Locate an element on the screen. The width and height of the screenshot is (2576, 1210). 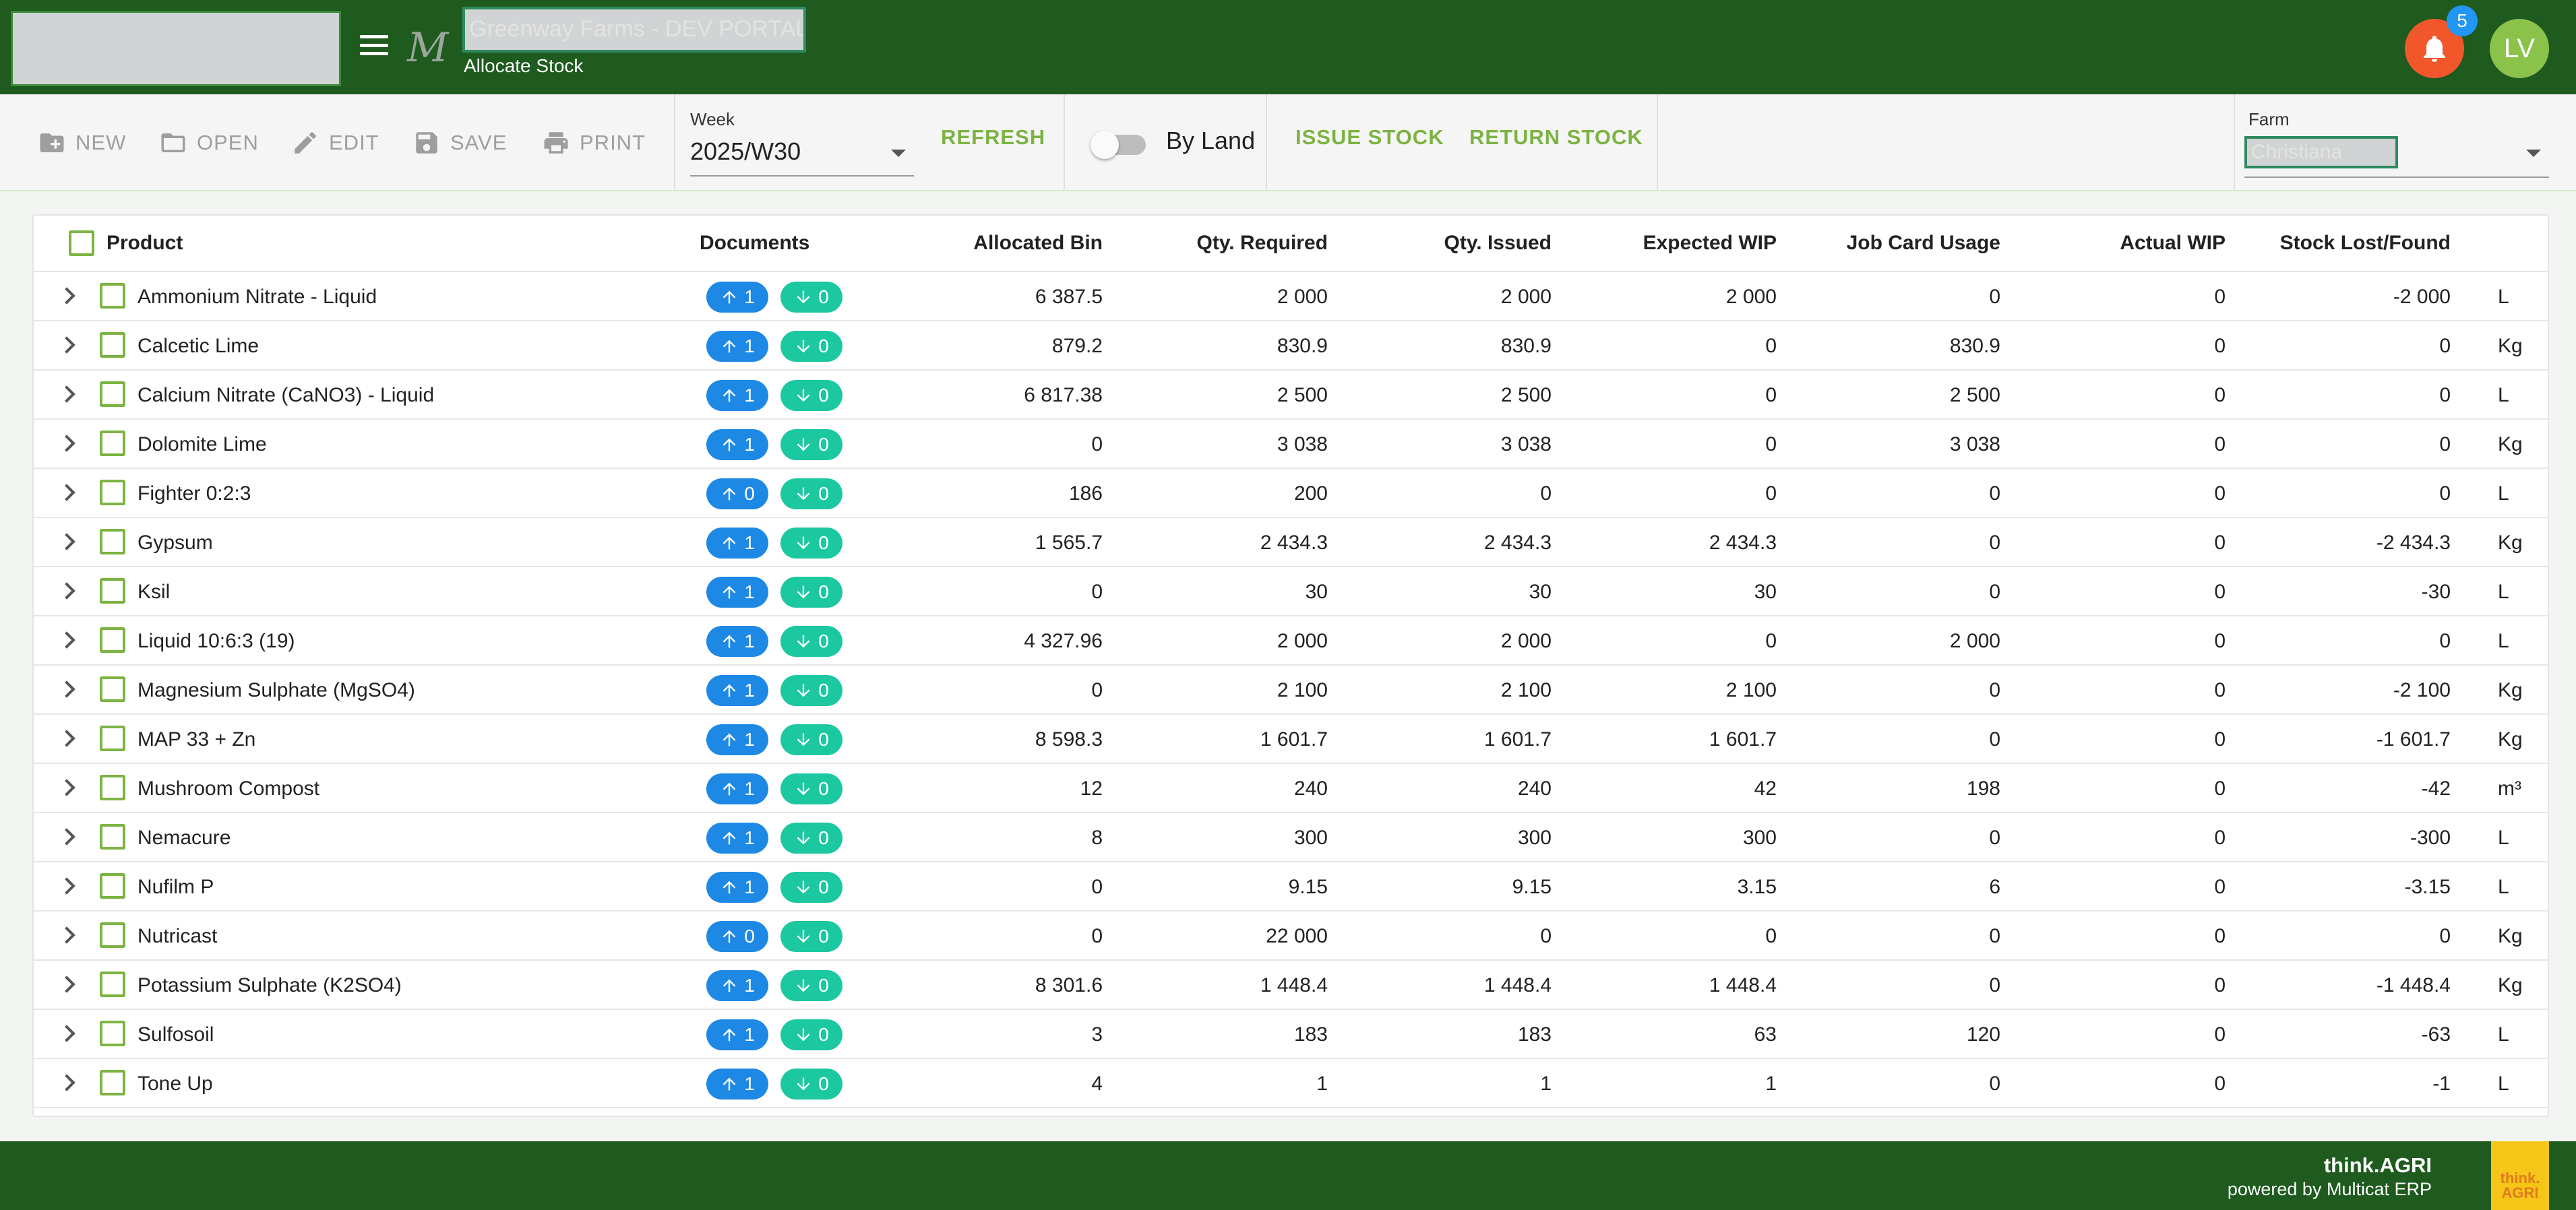
issue-stock-button: ISSUE STOCK is located at coordinates (1370, 137).